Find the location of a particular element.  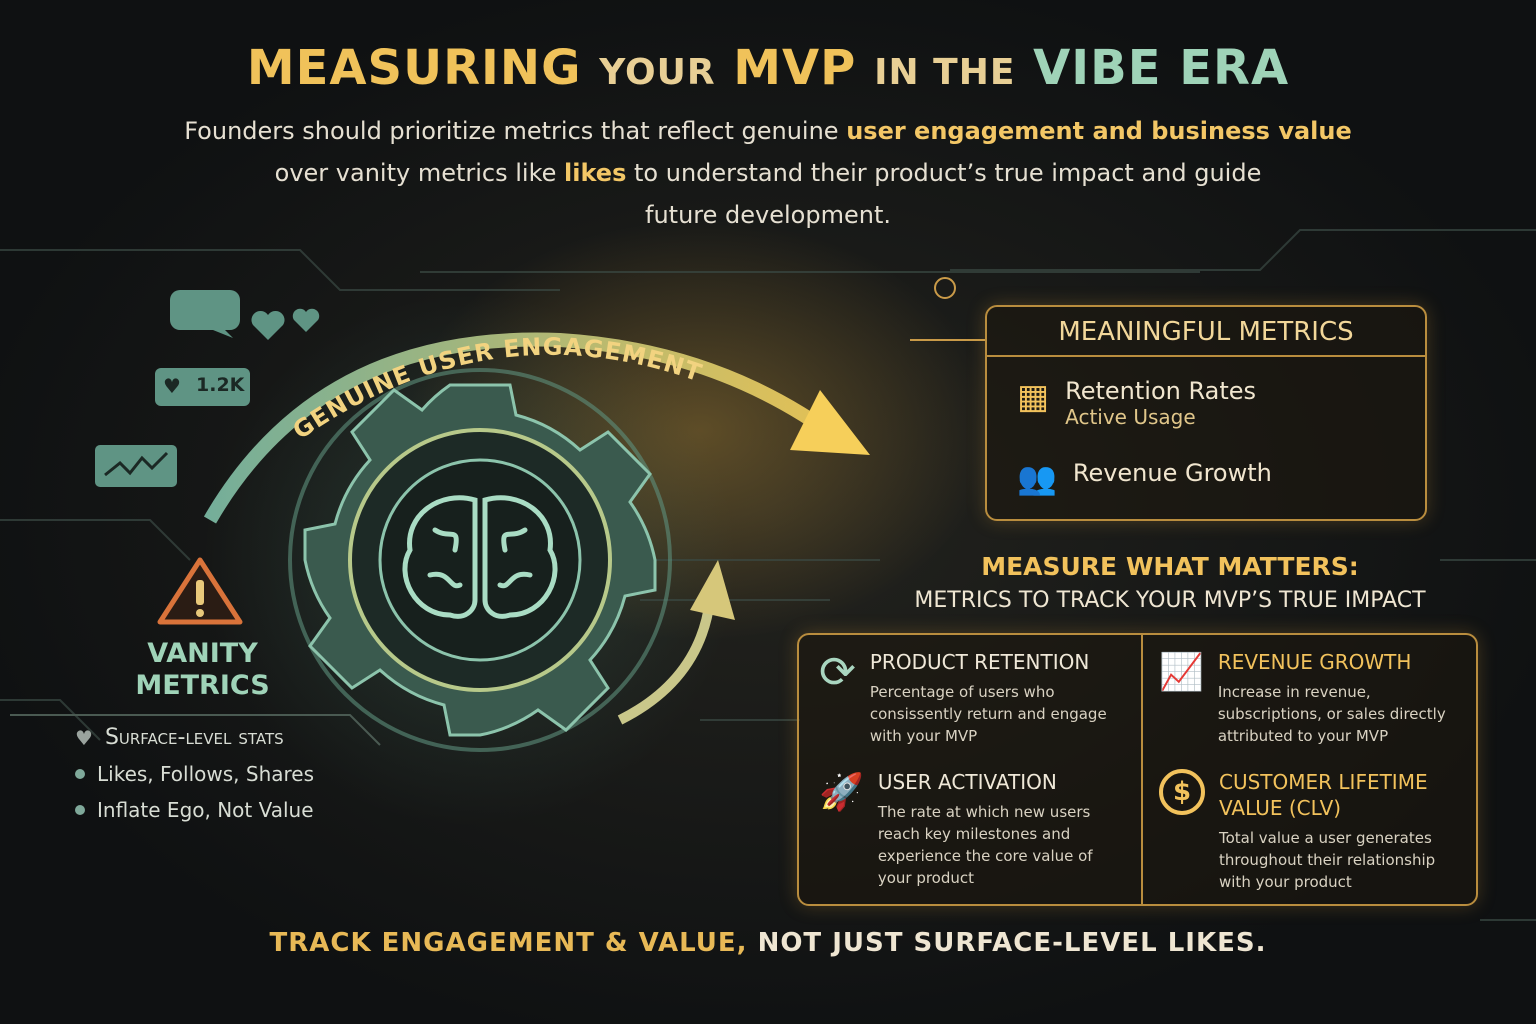

like-count-bubble is located at coordinates (202, 387).